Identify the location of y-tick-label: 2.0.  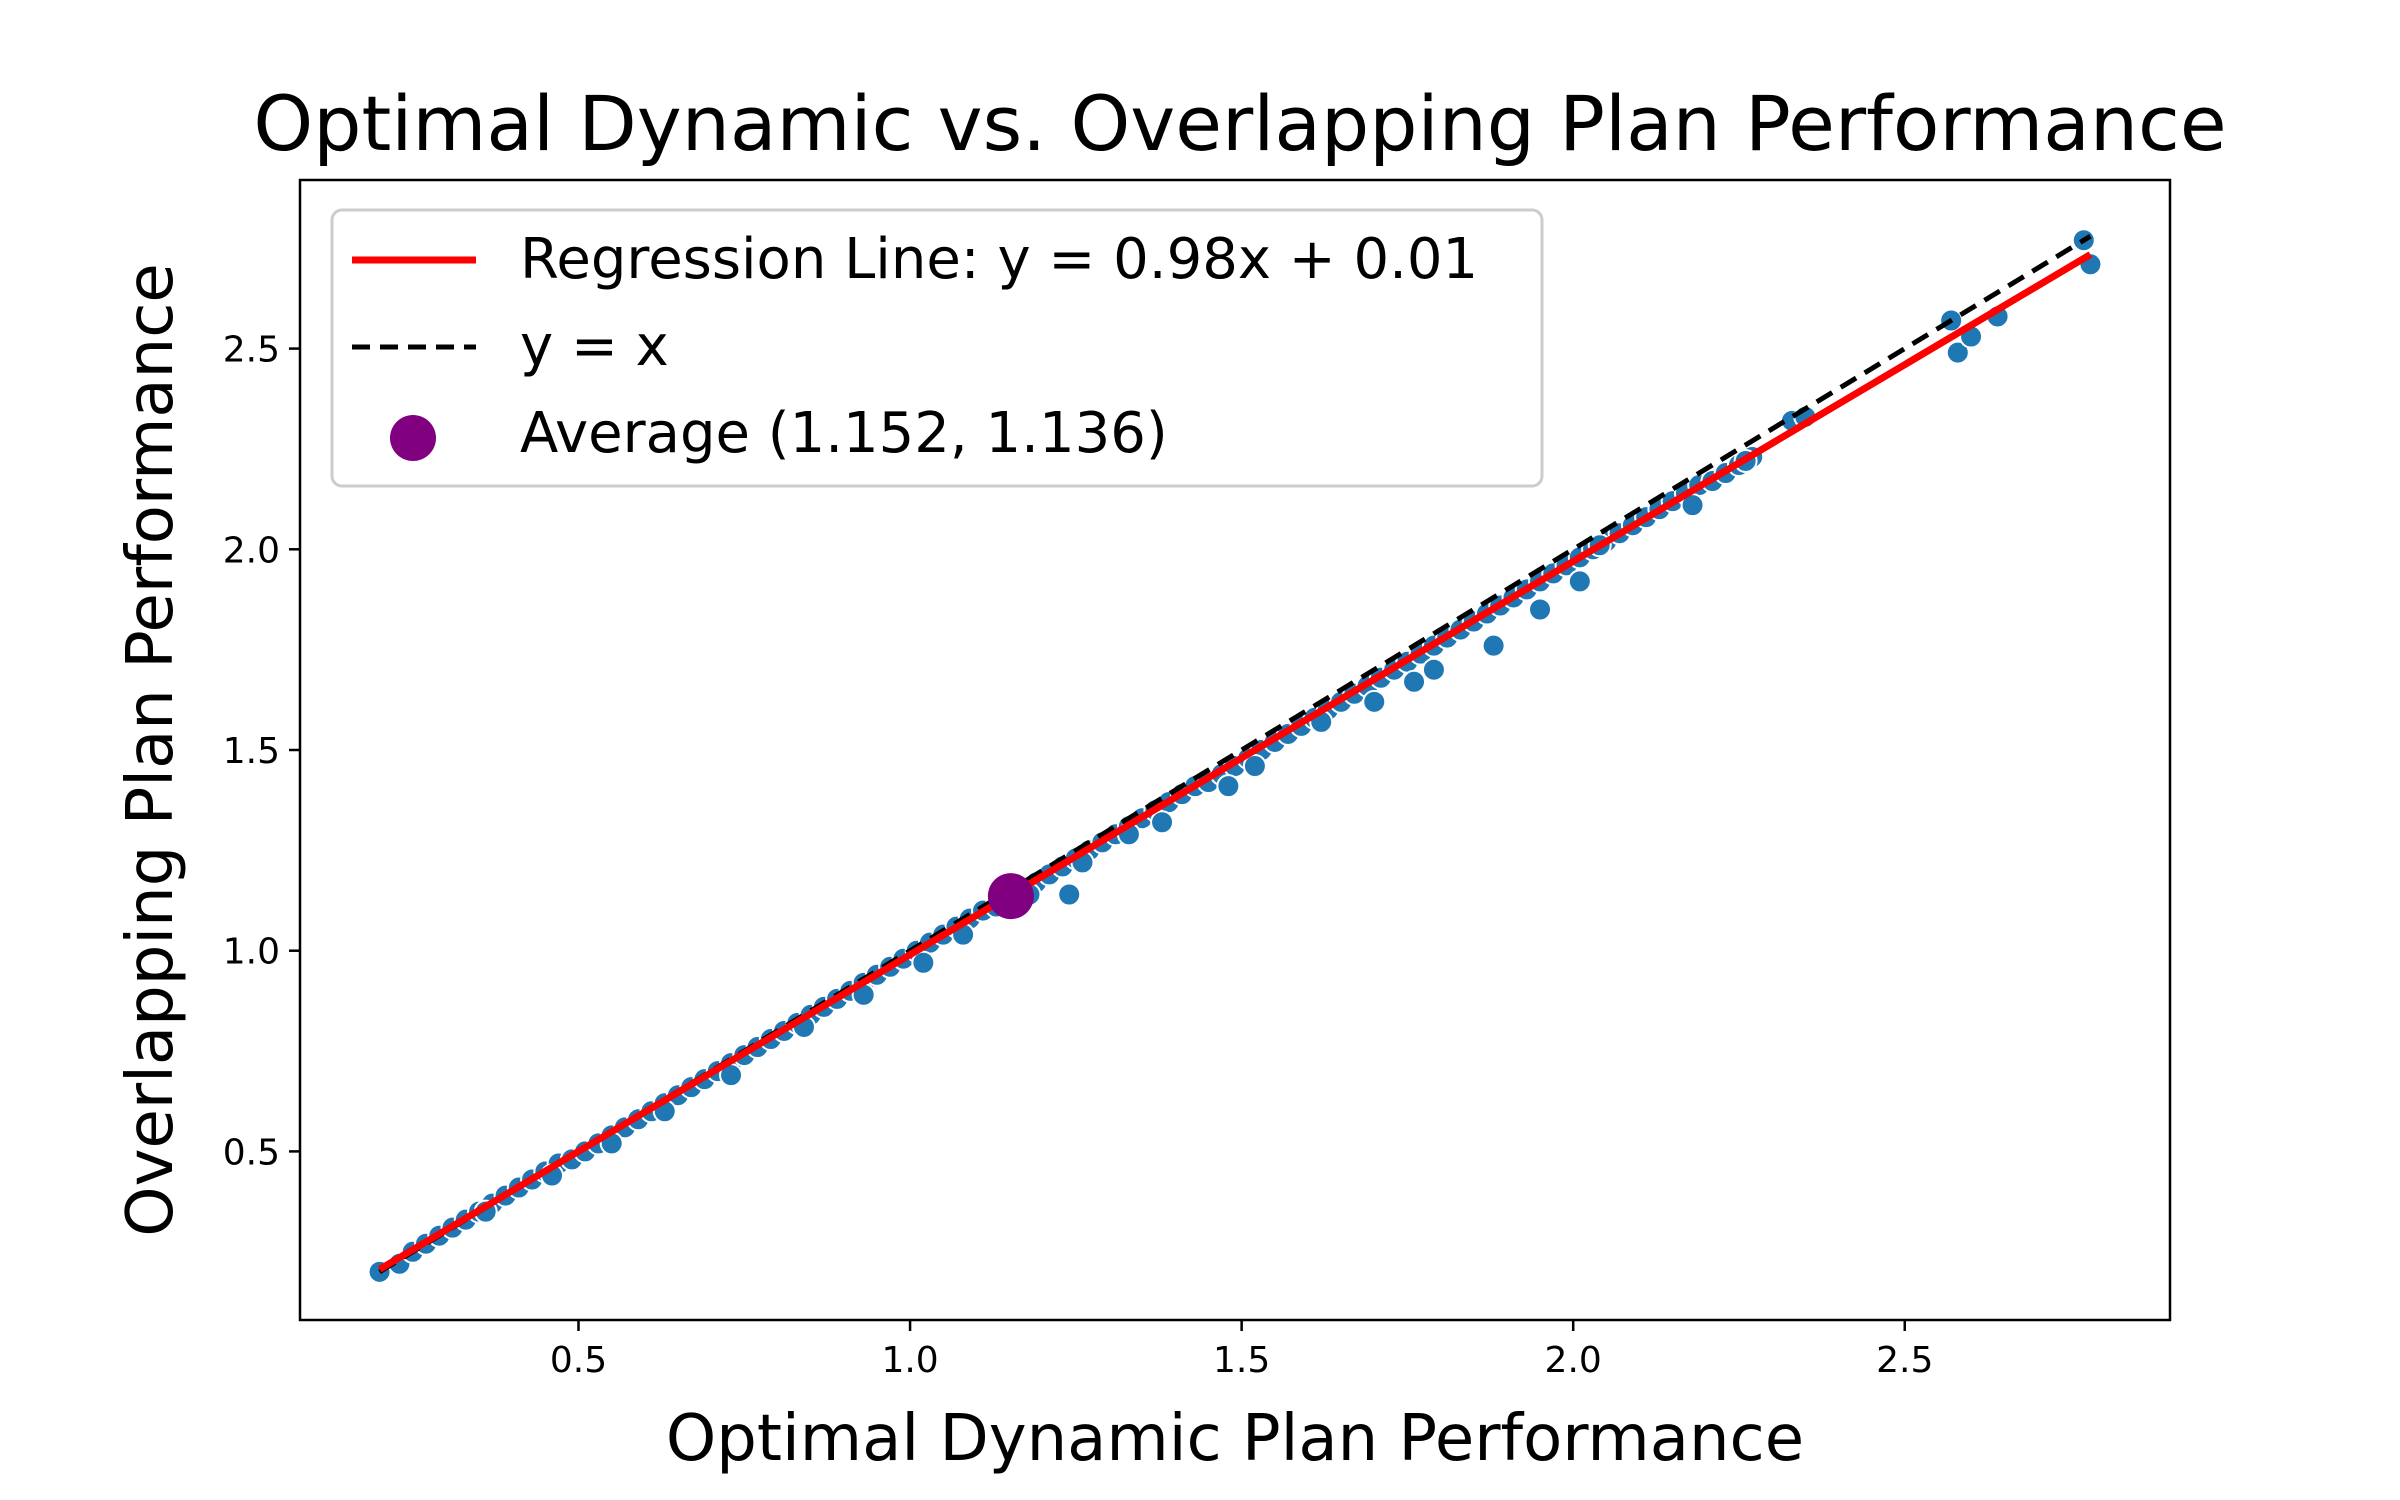
(251, 550).